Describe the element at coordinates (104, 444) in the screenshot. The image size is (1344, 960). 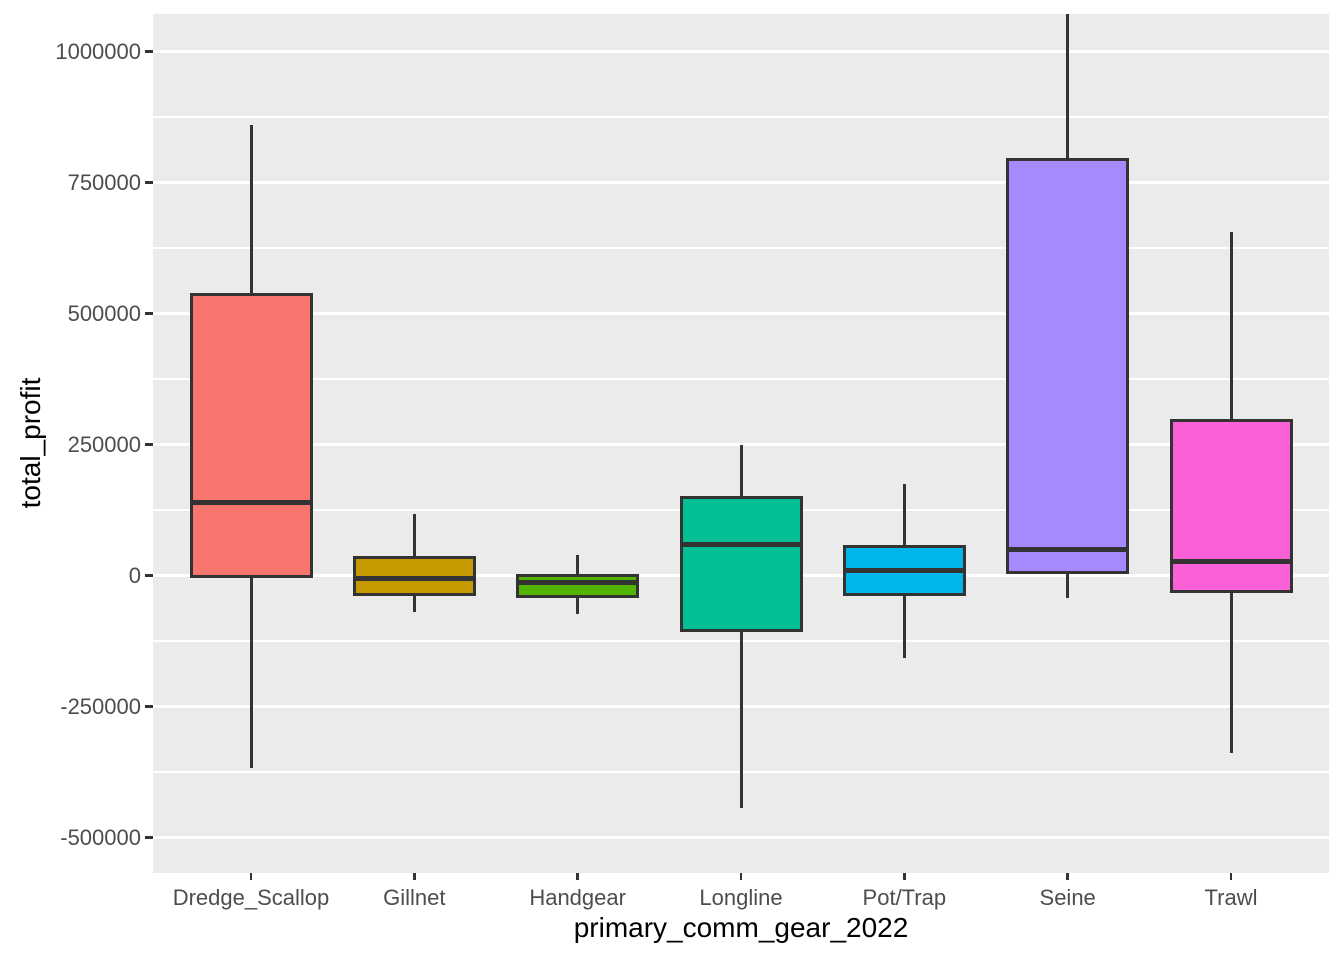
I see `y-tick-label: 250000` at that location.